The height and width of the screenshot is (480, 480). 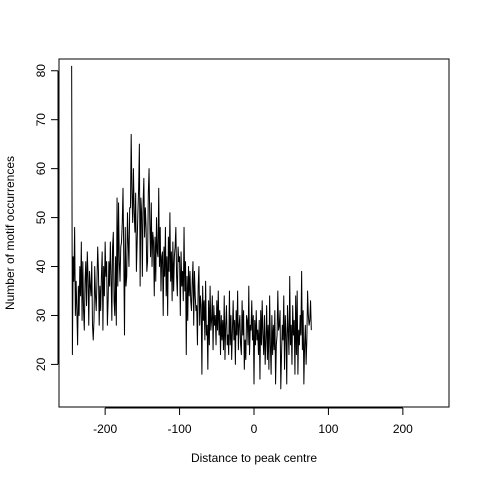 What do you see at coordinates (41, 218) in the screenshot?
I see `y-tick-label: 50` at bounding box center [41, 218].